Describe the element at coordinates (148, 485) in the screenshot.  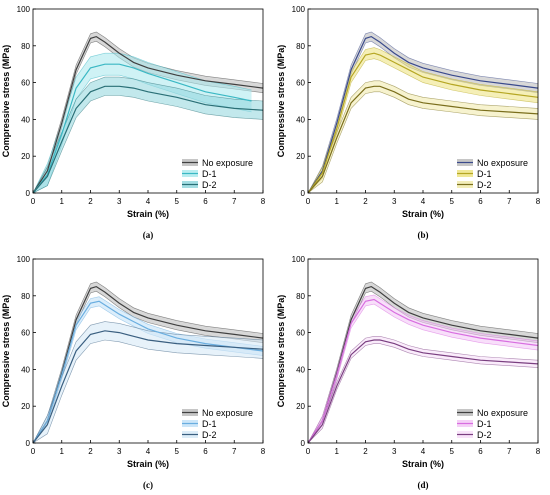
I see `panel-caption: (c)` at that location.